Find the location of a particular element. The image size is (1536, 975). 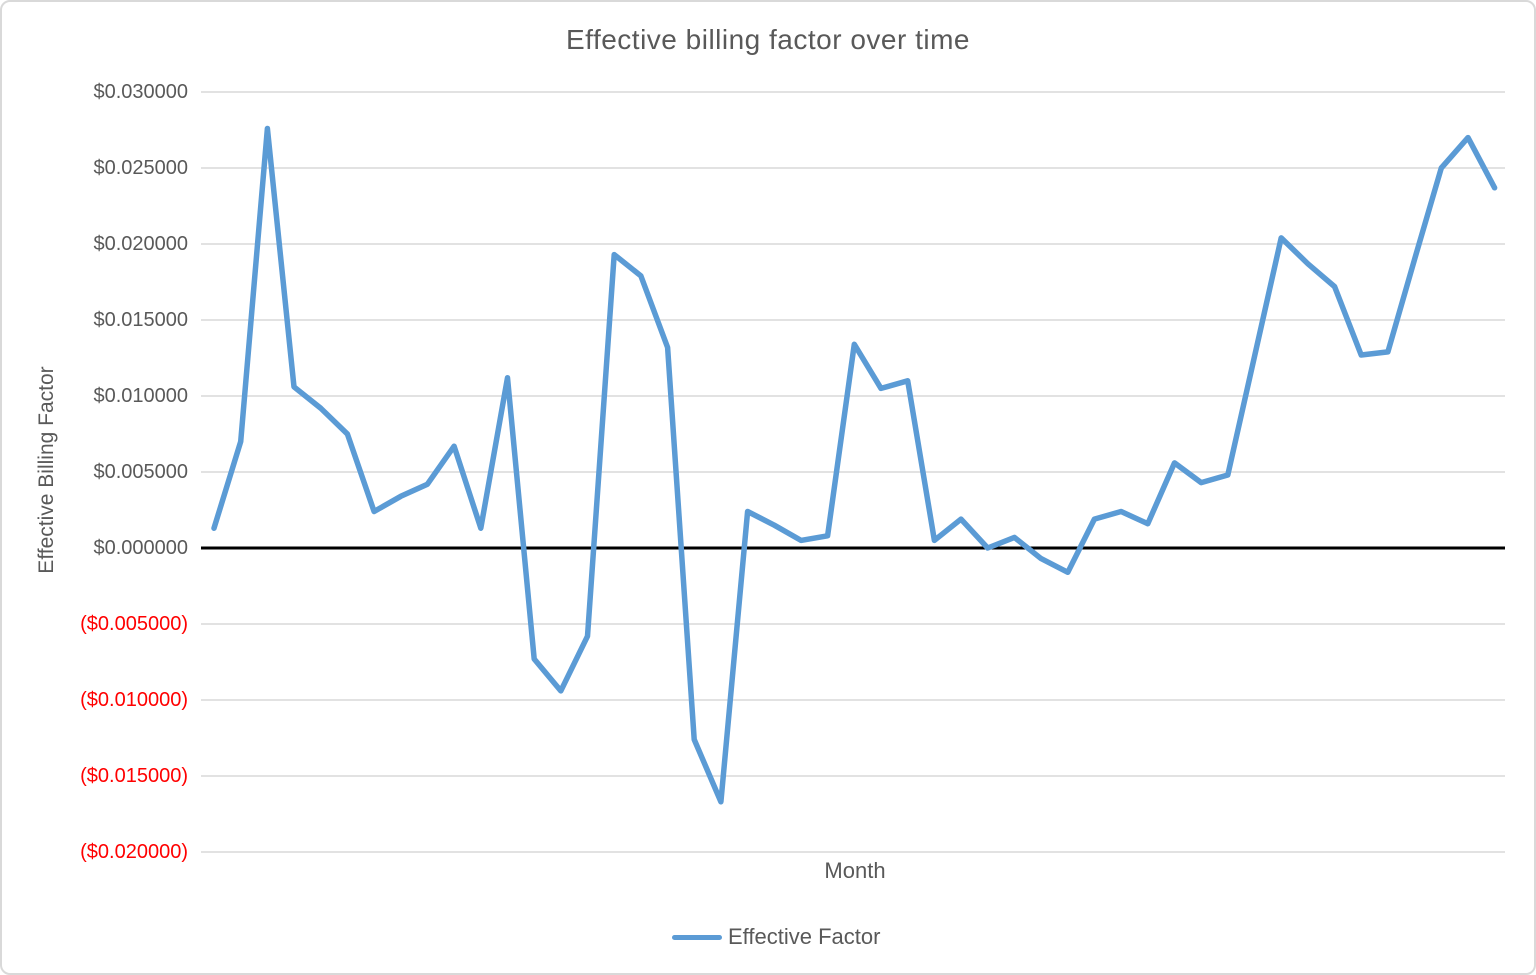

x-axis-title: Month is located at coordinates (855, 870).